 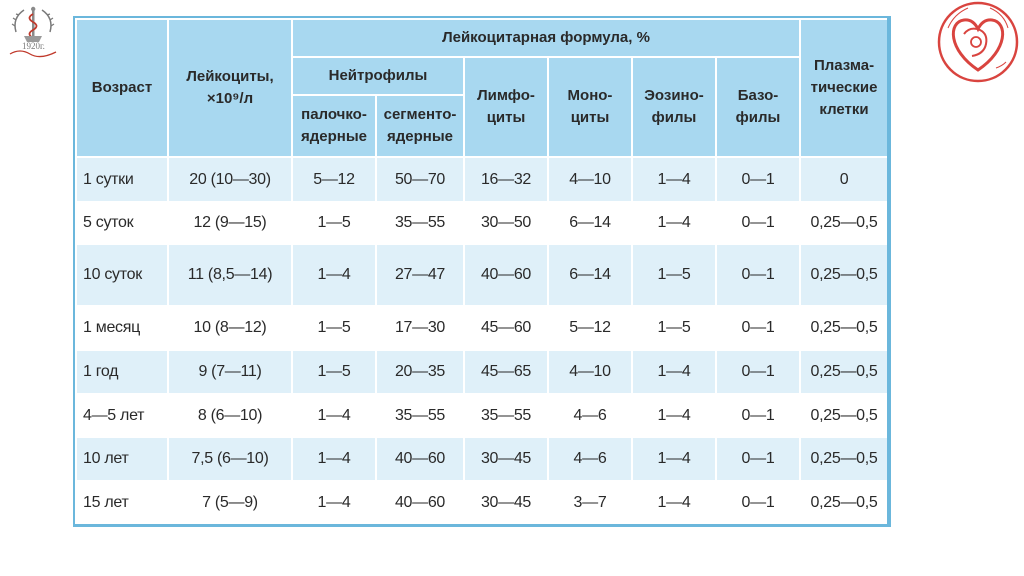 I want to click on cell-mono: 5—12, so click(x=590, y=328).